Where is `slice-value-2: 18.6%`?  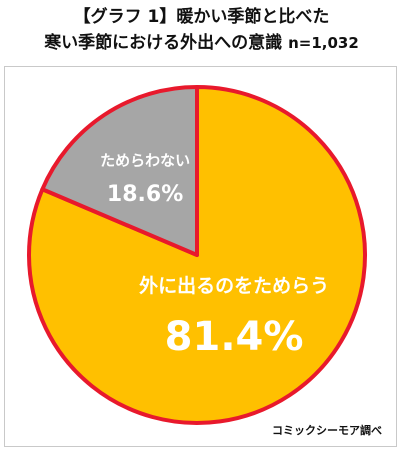 slice-value-2: 18.6% is located at coordinates (145, 194).